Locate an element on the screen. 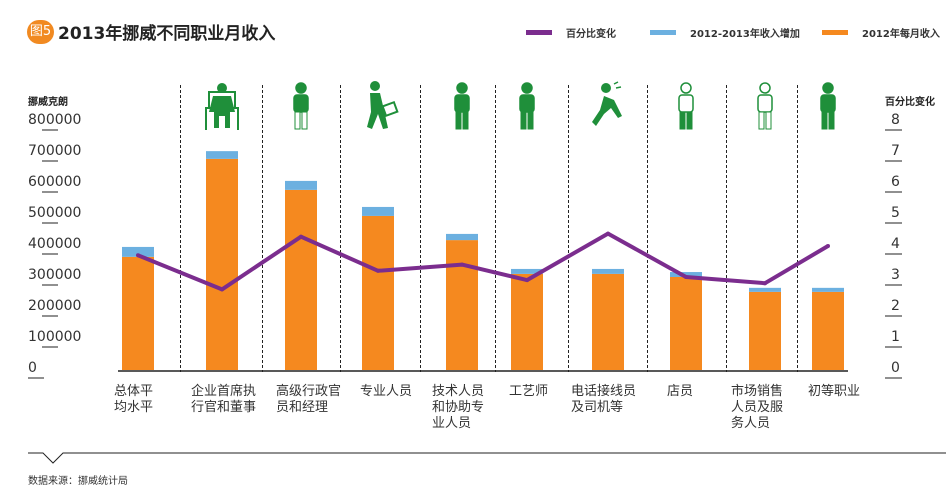 The height and width of the screenshot is (495, 946). elementary-worker-icon is located at coordinates (828, 88).